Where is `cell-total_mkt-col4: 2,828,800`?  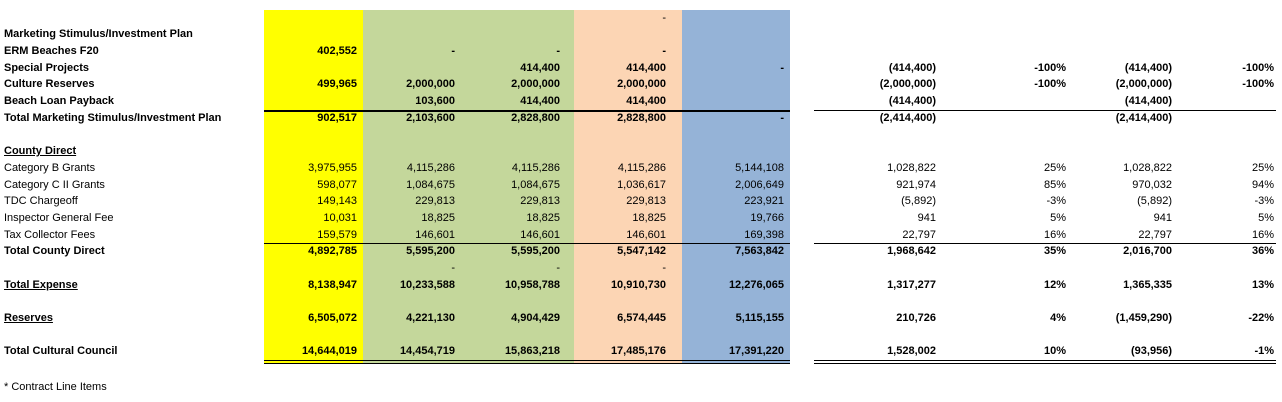
cell-total_mkt-col4: 2,828,800 is located at coordinates (641, 118).